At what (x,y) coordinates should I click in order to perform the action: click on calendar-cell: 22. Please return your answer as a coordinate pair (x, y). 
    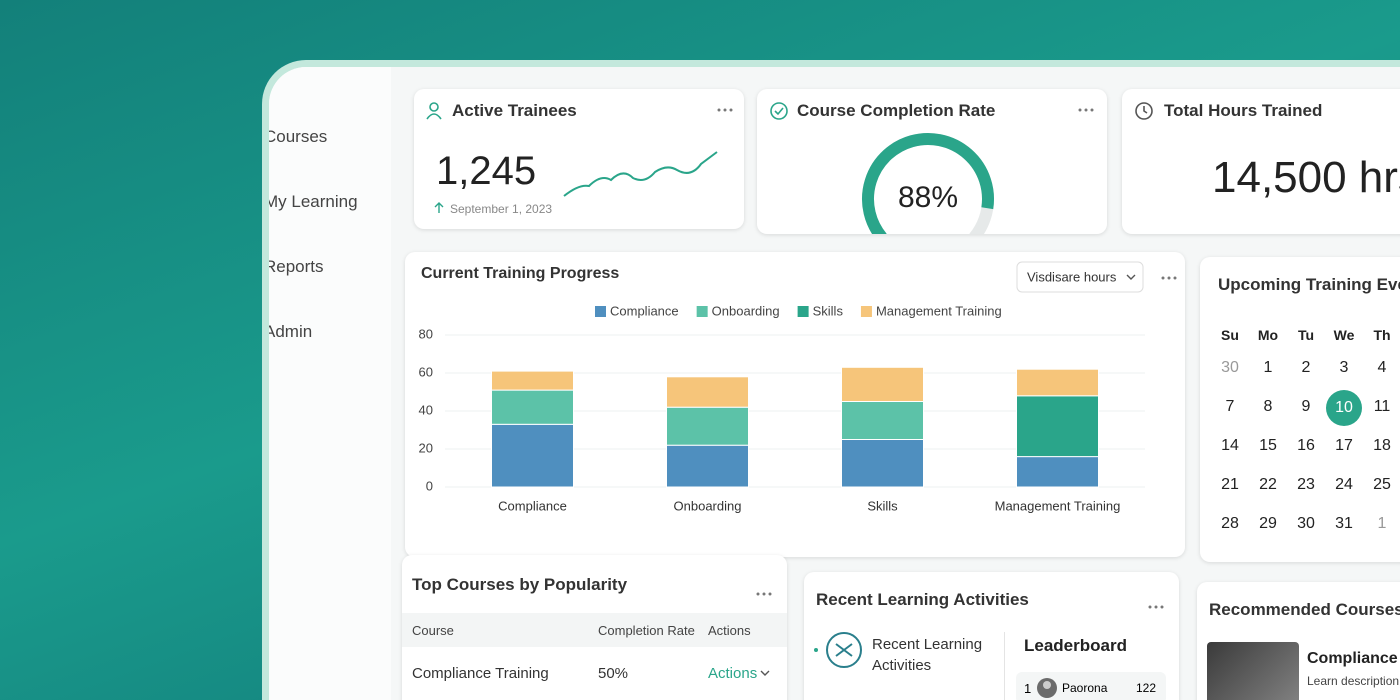
    Looking at the image, I should click on (1268, 484).